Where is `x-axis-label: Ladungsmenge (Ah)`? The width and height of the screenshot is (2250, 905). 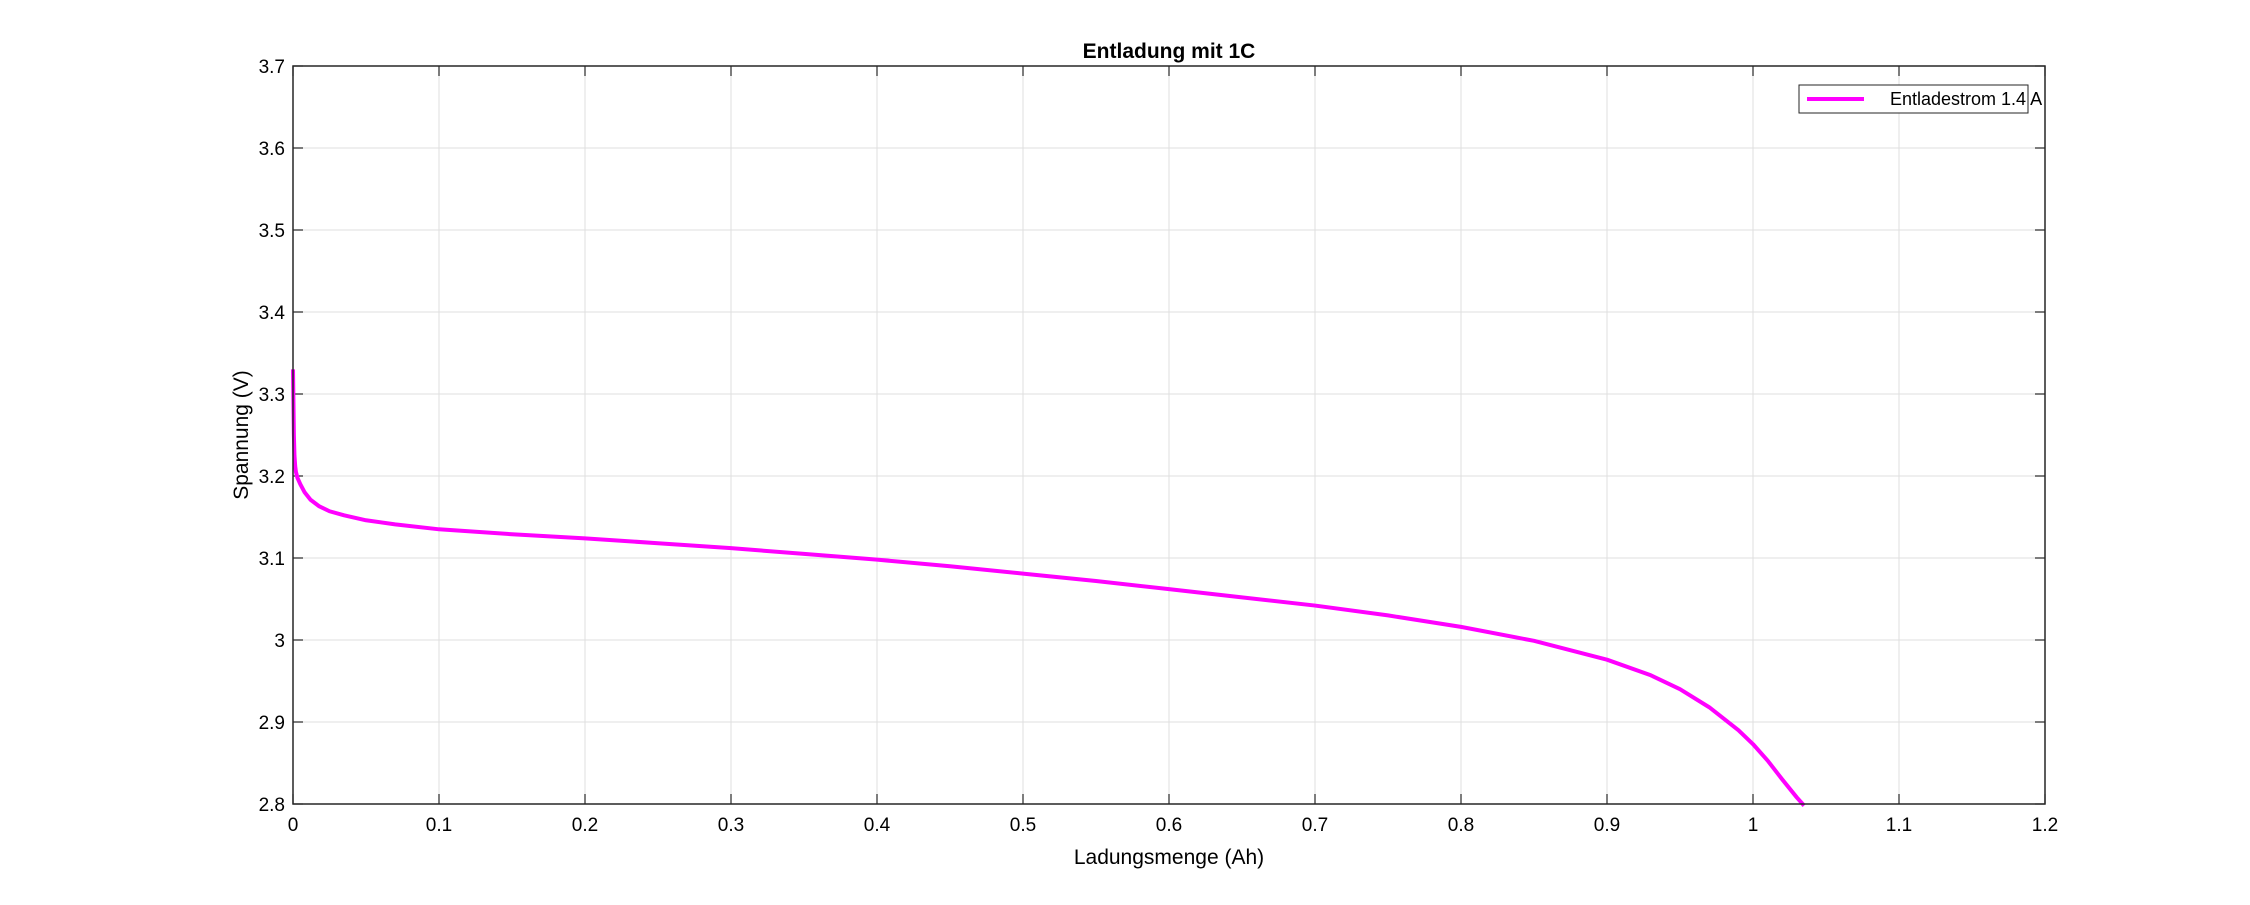
x-axis-label: Ladungsmenge (Ah) is located at coordinates (1169, 857).